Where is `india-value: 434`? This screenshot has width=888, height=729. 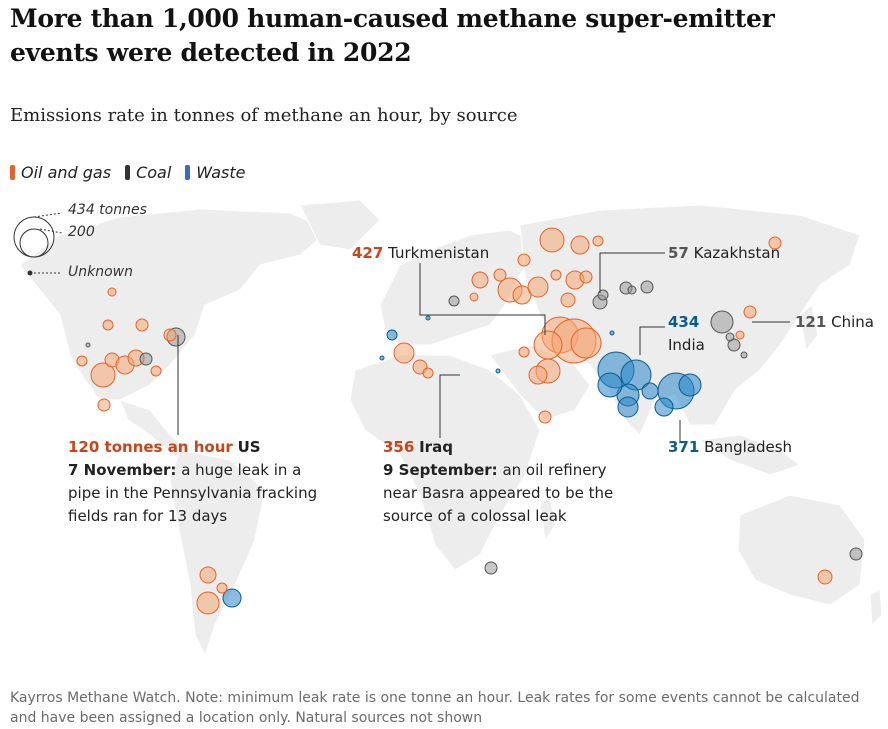
india-value: 434 is located at coordinates (684, 322).